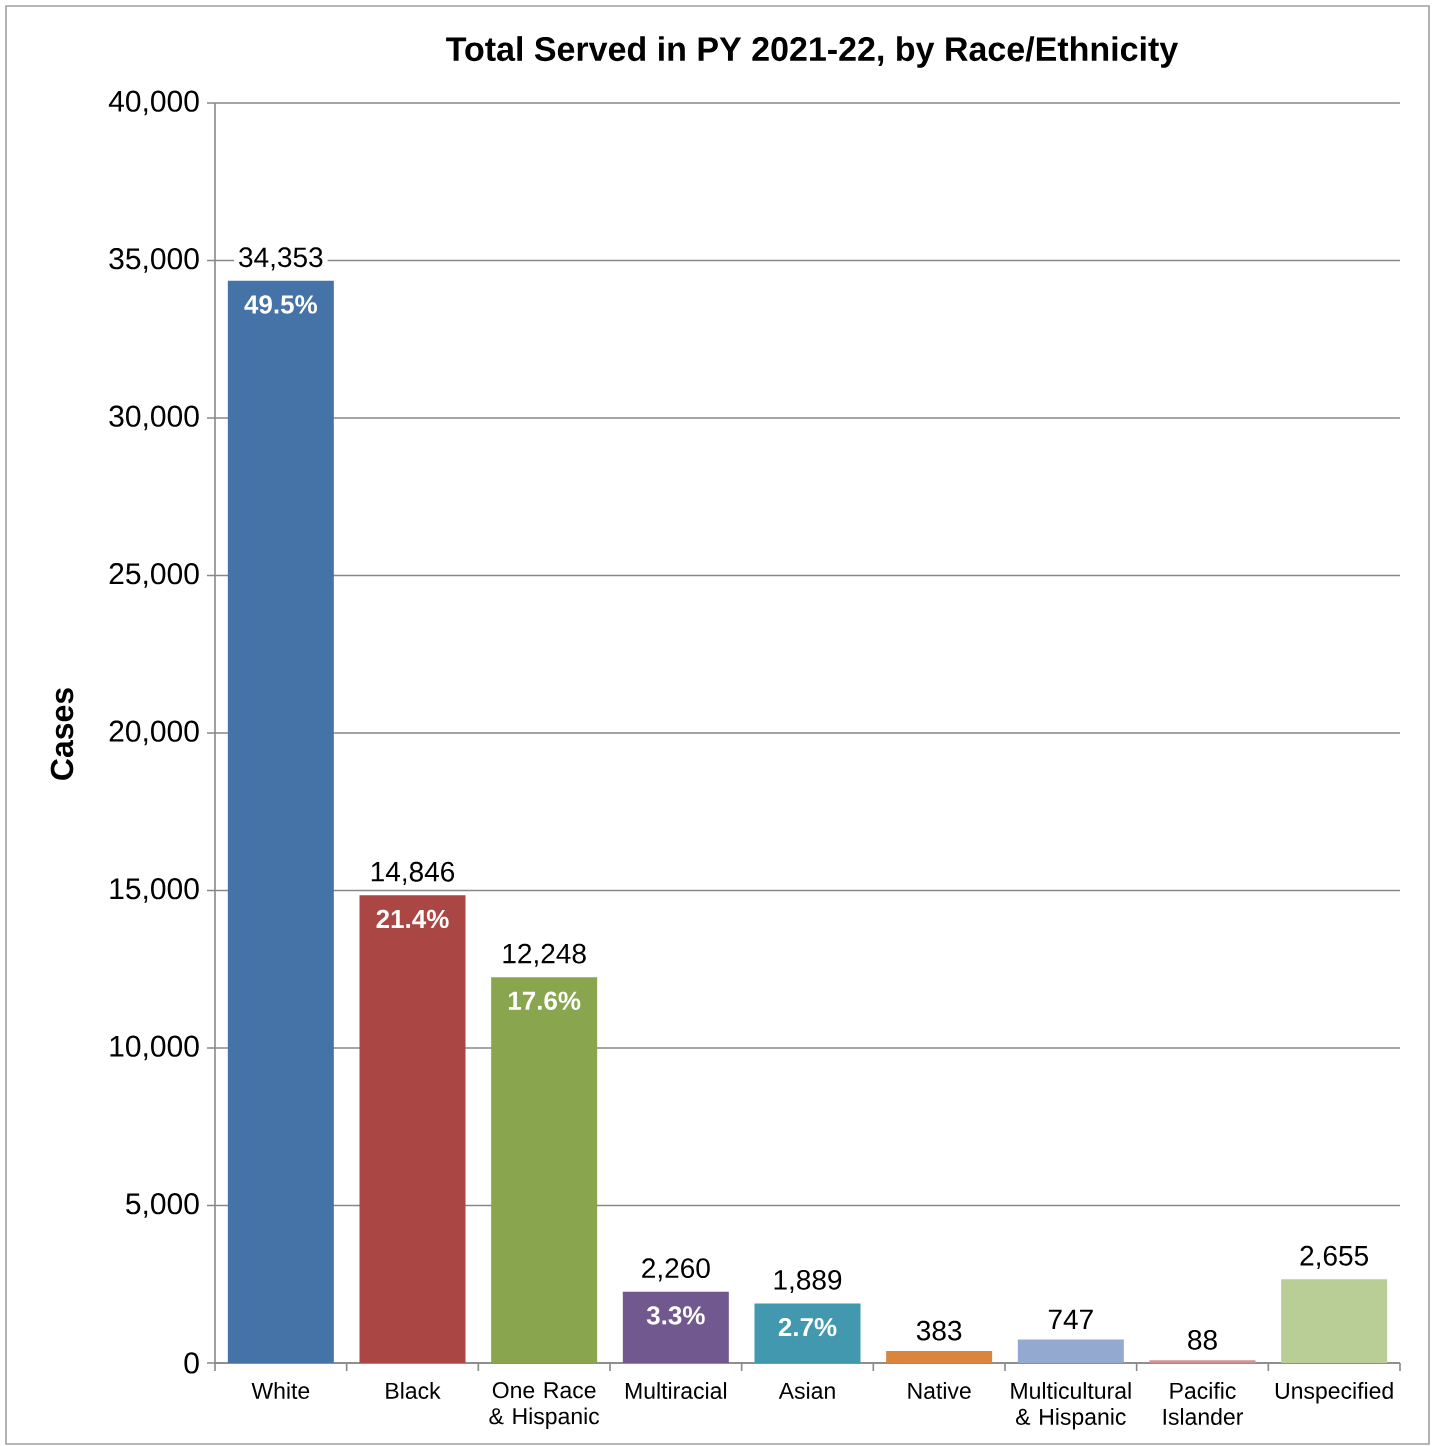 The image size is (1435, 1446). I want to click on chart-title: Total Served in PY 2021-22, by Race/Ethnicity, so click(812, 52).